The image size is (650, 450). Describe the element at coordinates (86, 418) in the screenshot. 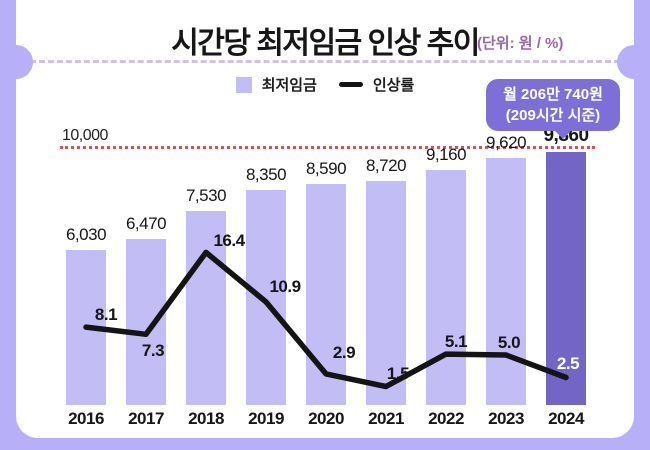

I see `x-axis-label-2016: 2016` at that location.